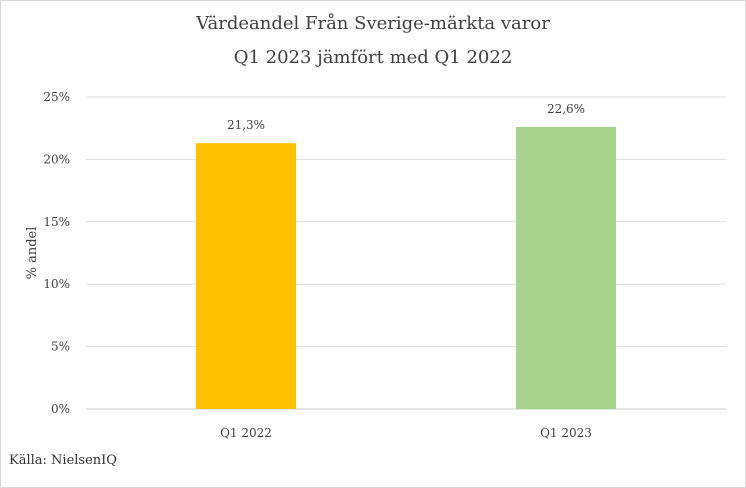  Describe the element at coordinates (56, 97) in the screenshot. I see `y-tick-label: 25%` at that location.